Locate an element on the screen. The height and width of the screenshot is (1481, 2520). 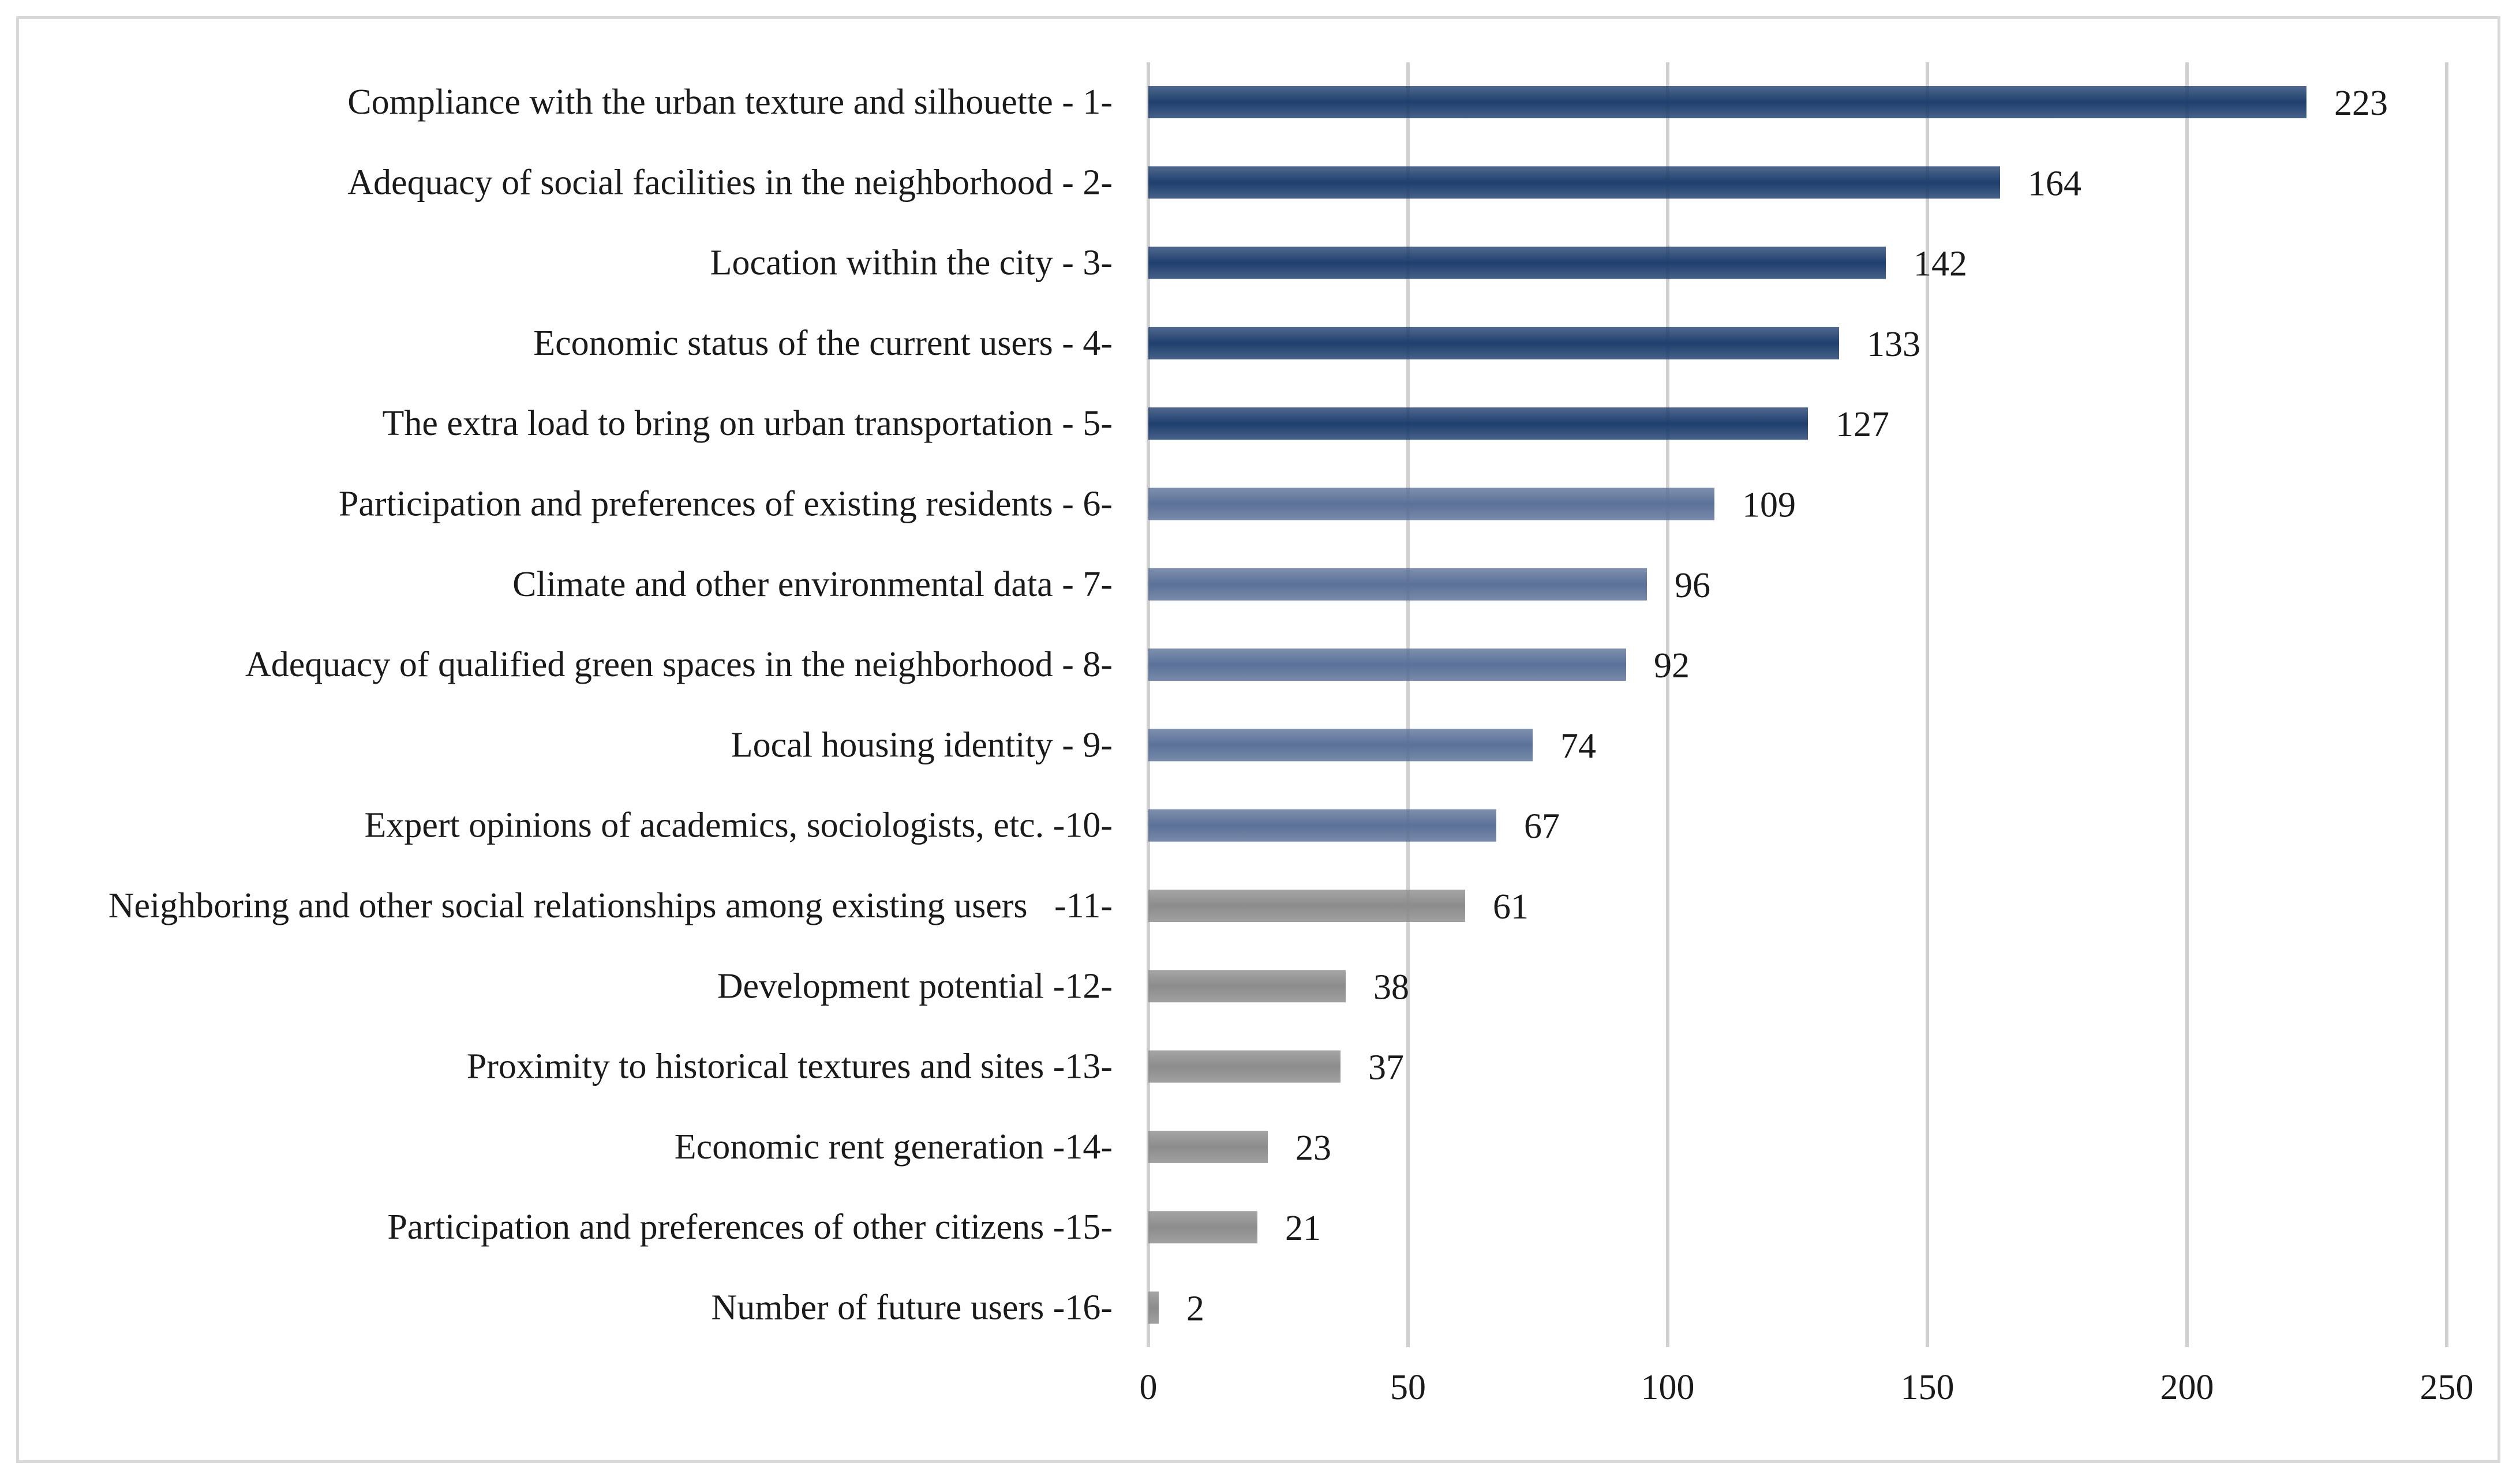
data-label: 109 is located at coordinates (1769, 505).